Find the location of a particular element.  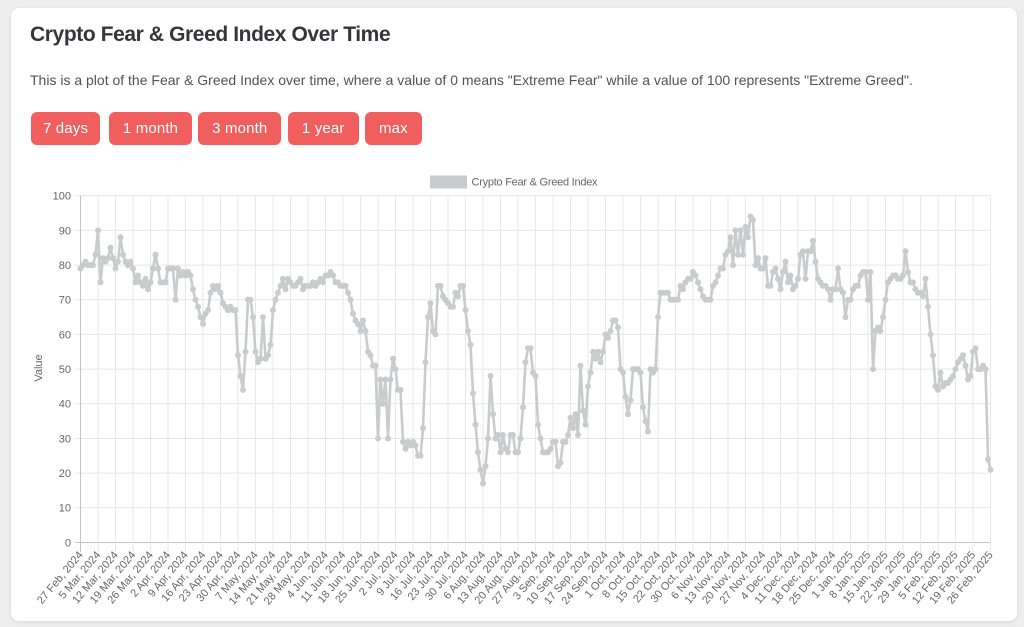

svg-text: Crypto Fear & Greed Index is located at coordinates (535, 183).